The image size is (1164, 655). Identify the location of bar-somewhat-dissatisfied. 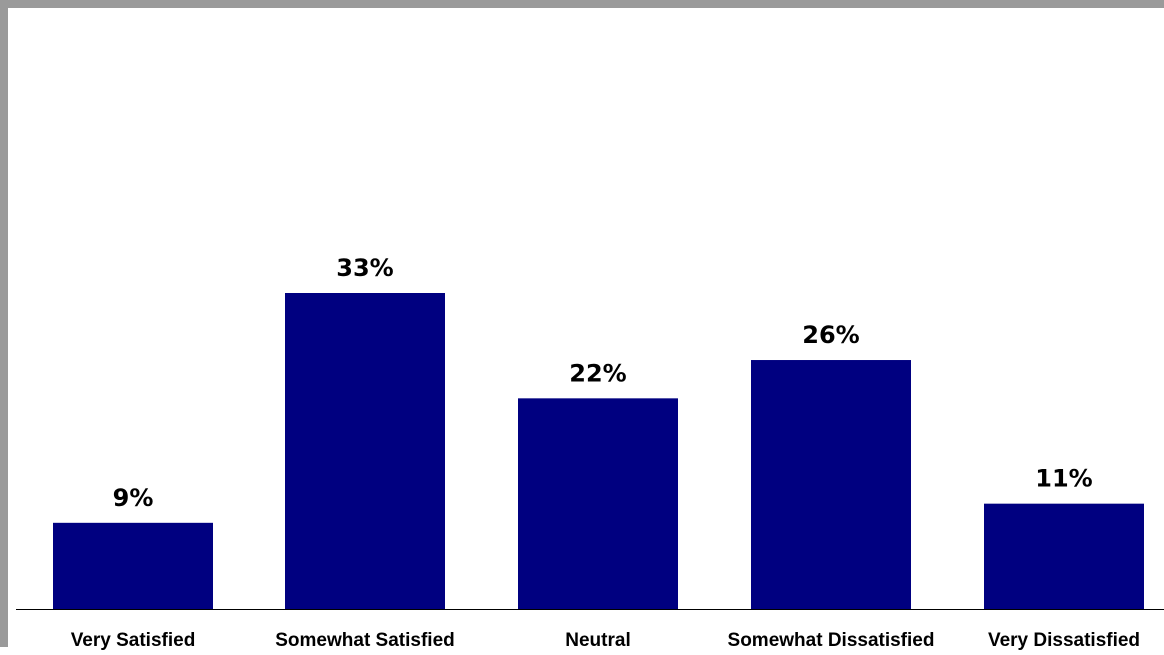
(831, 484).